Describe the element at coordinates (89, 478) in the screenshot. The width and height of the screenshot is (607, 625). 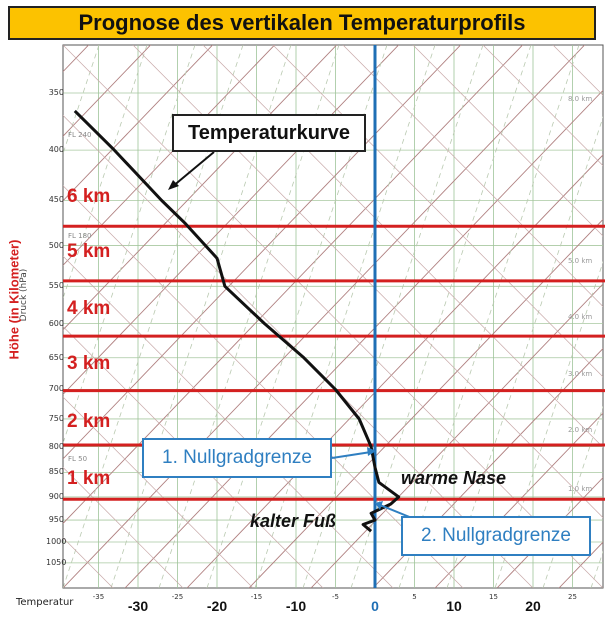
I see `height-label-1km: 1 km` at that location.